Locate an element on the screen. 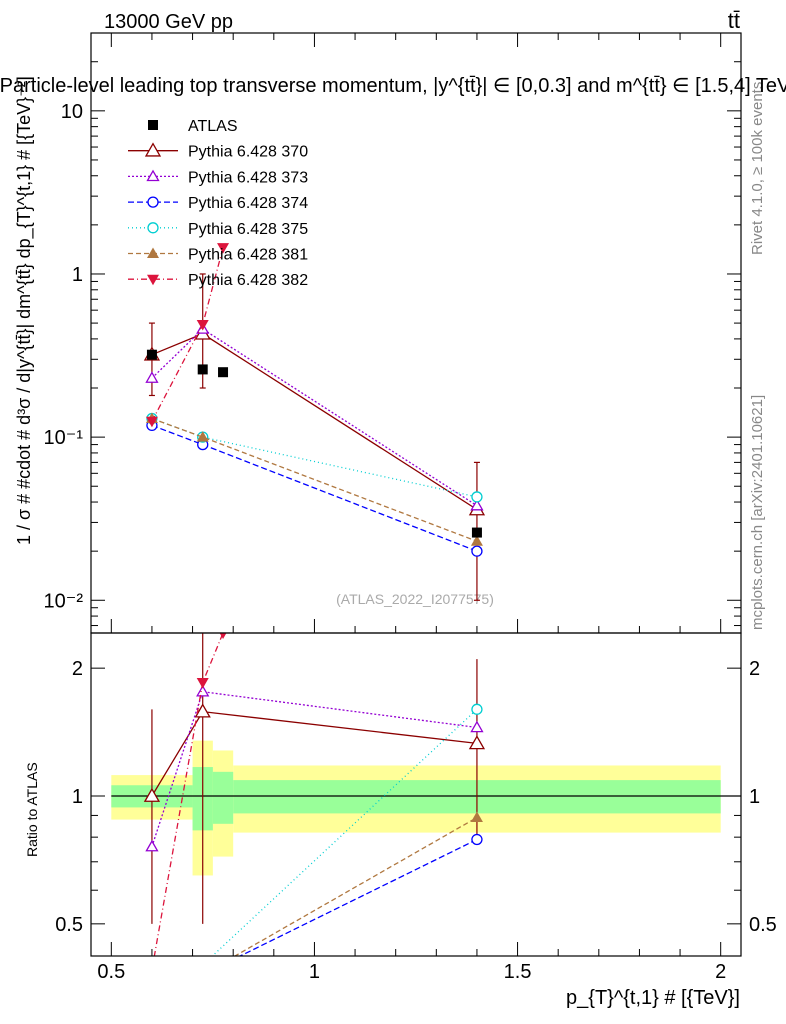 This screenshot has height=1024, width=786. series-6-428-374-ratio-line is located at coordinates (358, 897).